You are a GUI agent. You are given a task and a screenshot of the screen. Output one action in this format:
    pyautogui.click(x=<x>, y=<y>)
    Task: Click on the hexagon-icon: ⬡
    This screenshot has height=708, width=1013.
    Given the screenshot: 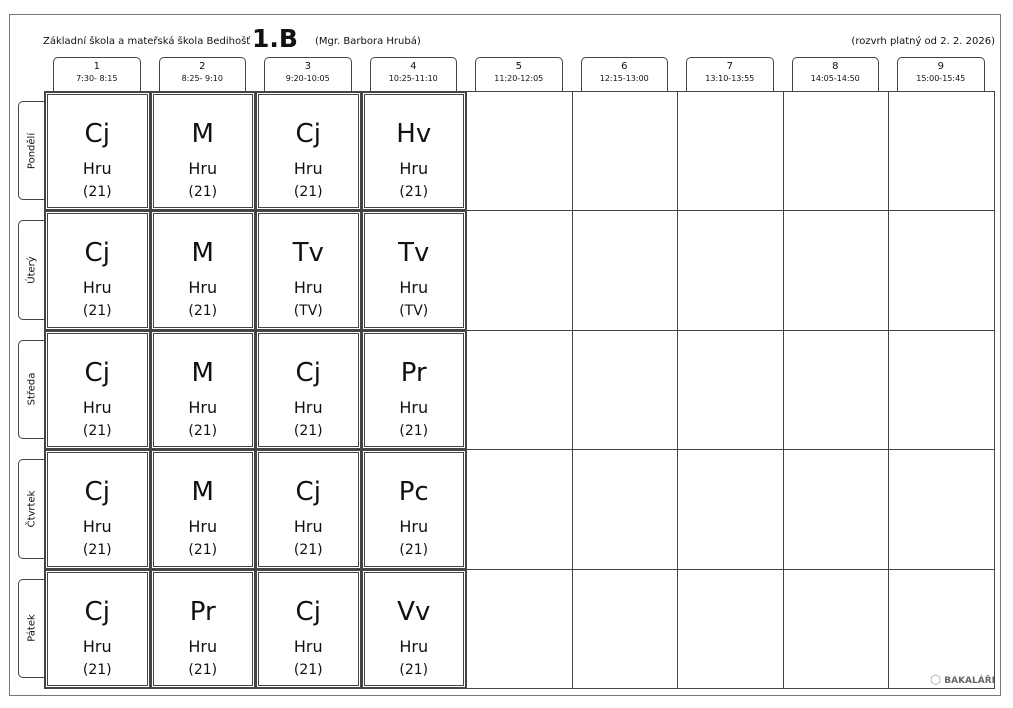 What is the action you would take?
    pyautogui.click(x=935, y=680)
    